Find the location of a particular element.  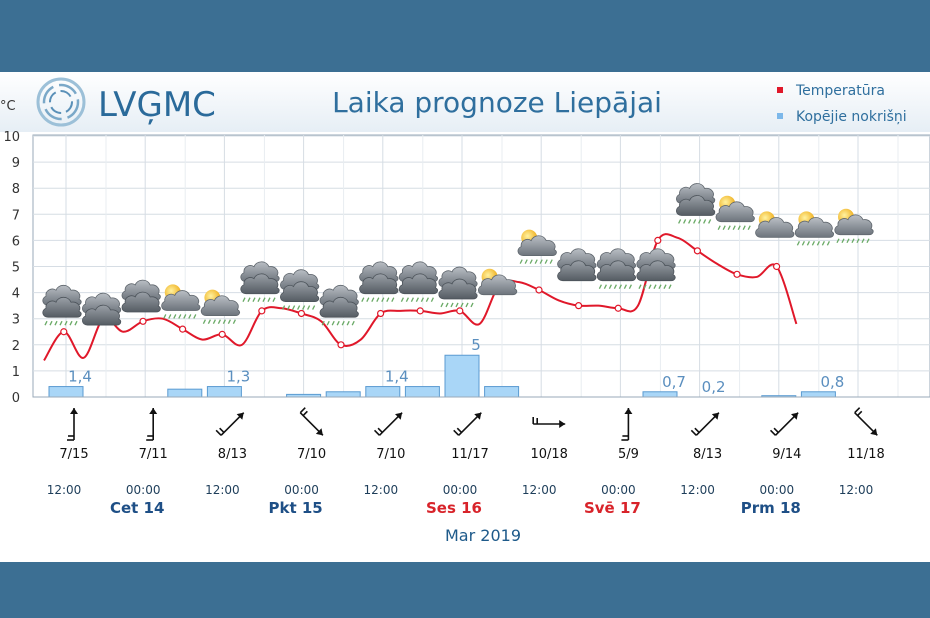

y-tick-label: 8 is located at coordinates (16, 189).